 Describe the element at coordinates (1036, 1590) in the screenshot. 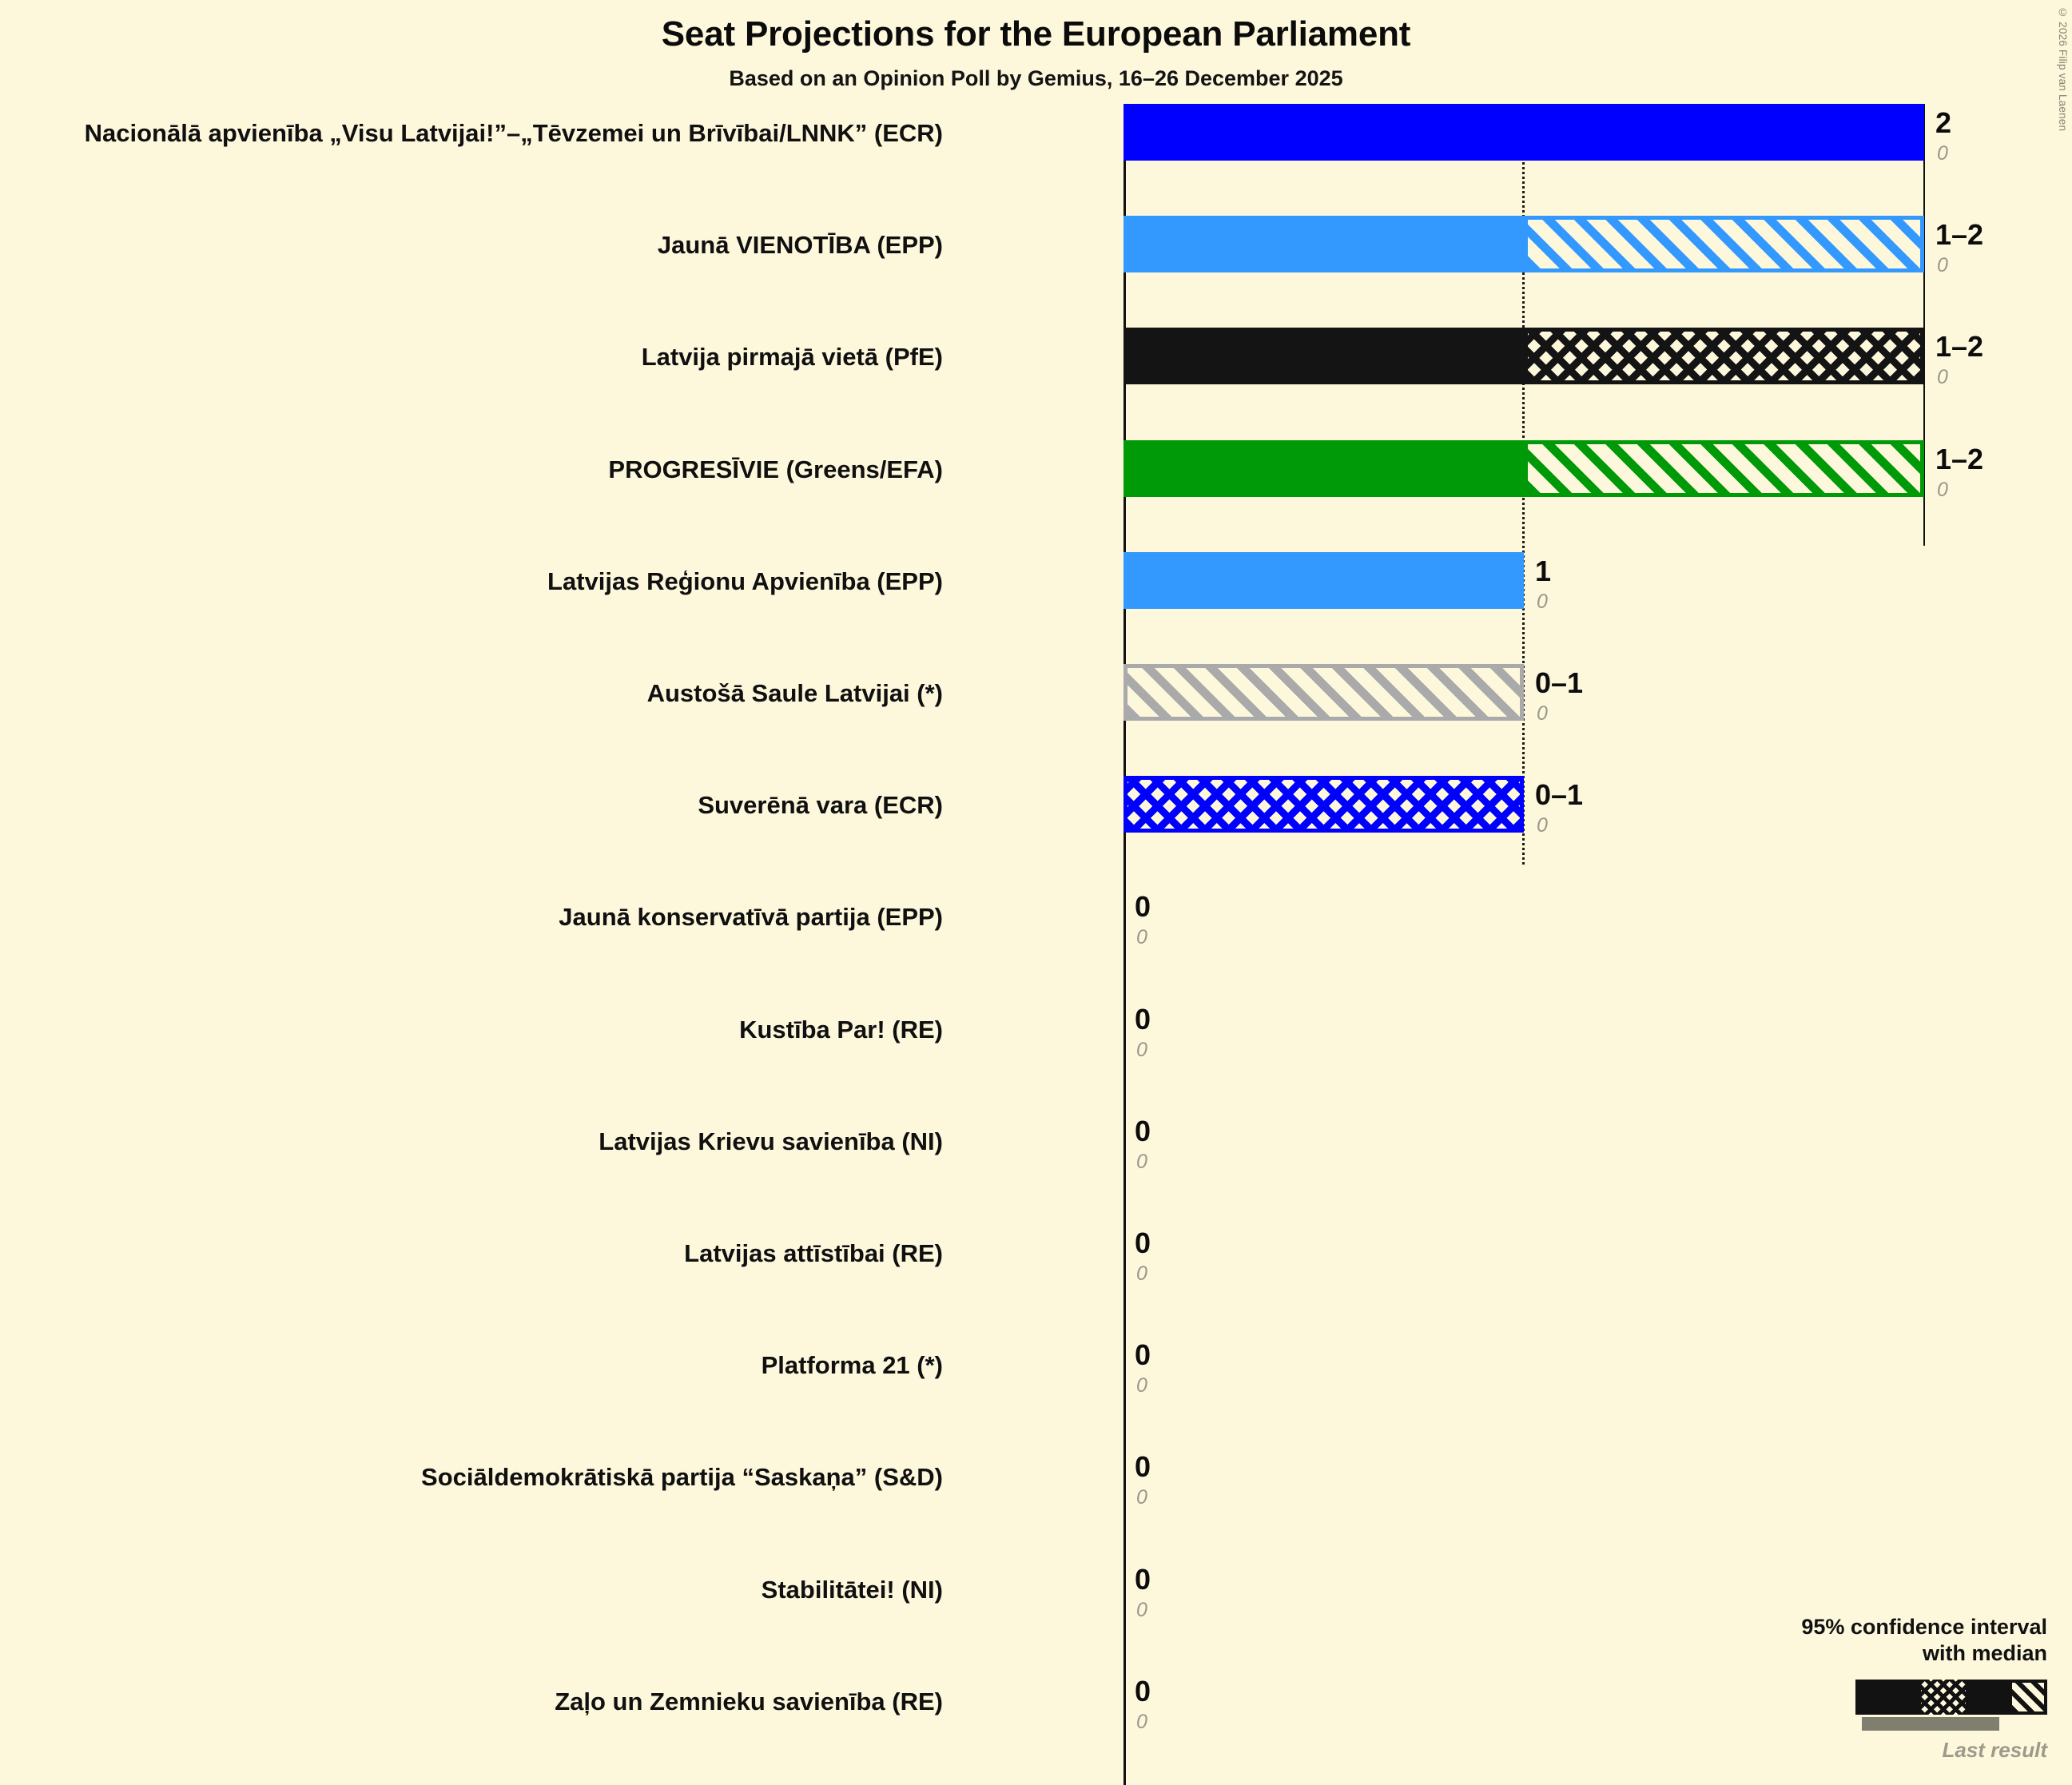

I see `bar-row: Stabilitātei! (NI) 0 0` at that location.